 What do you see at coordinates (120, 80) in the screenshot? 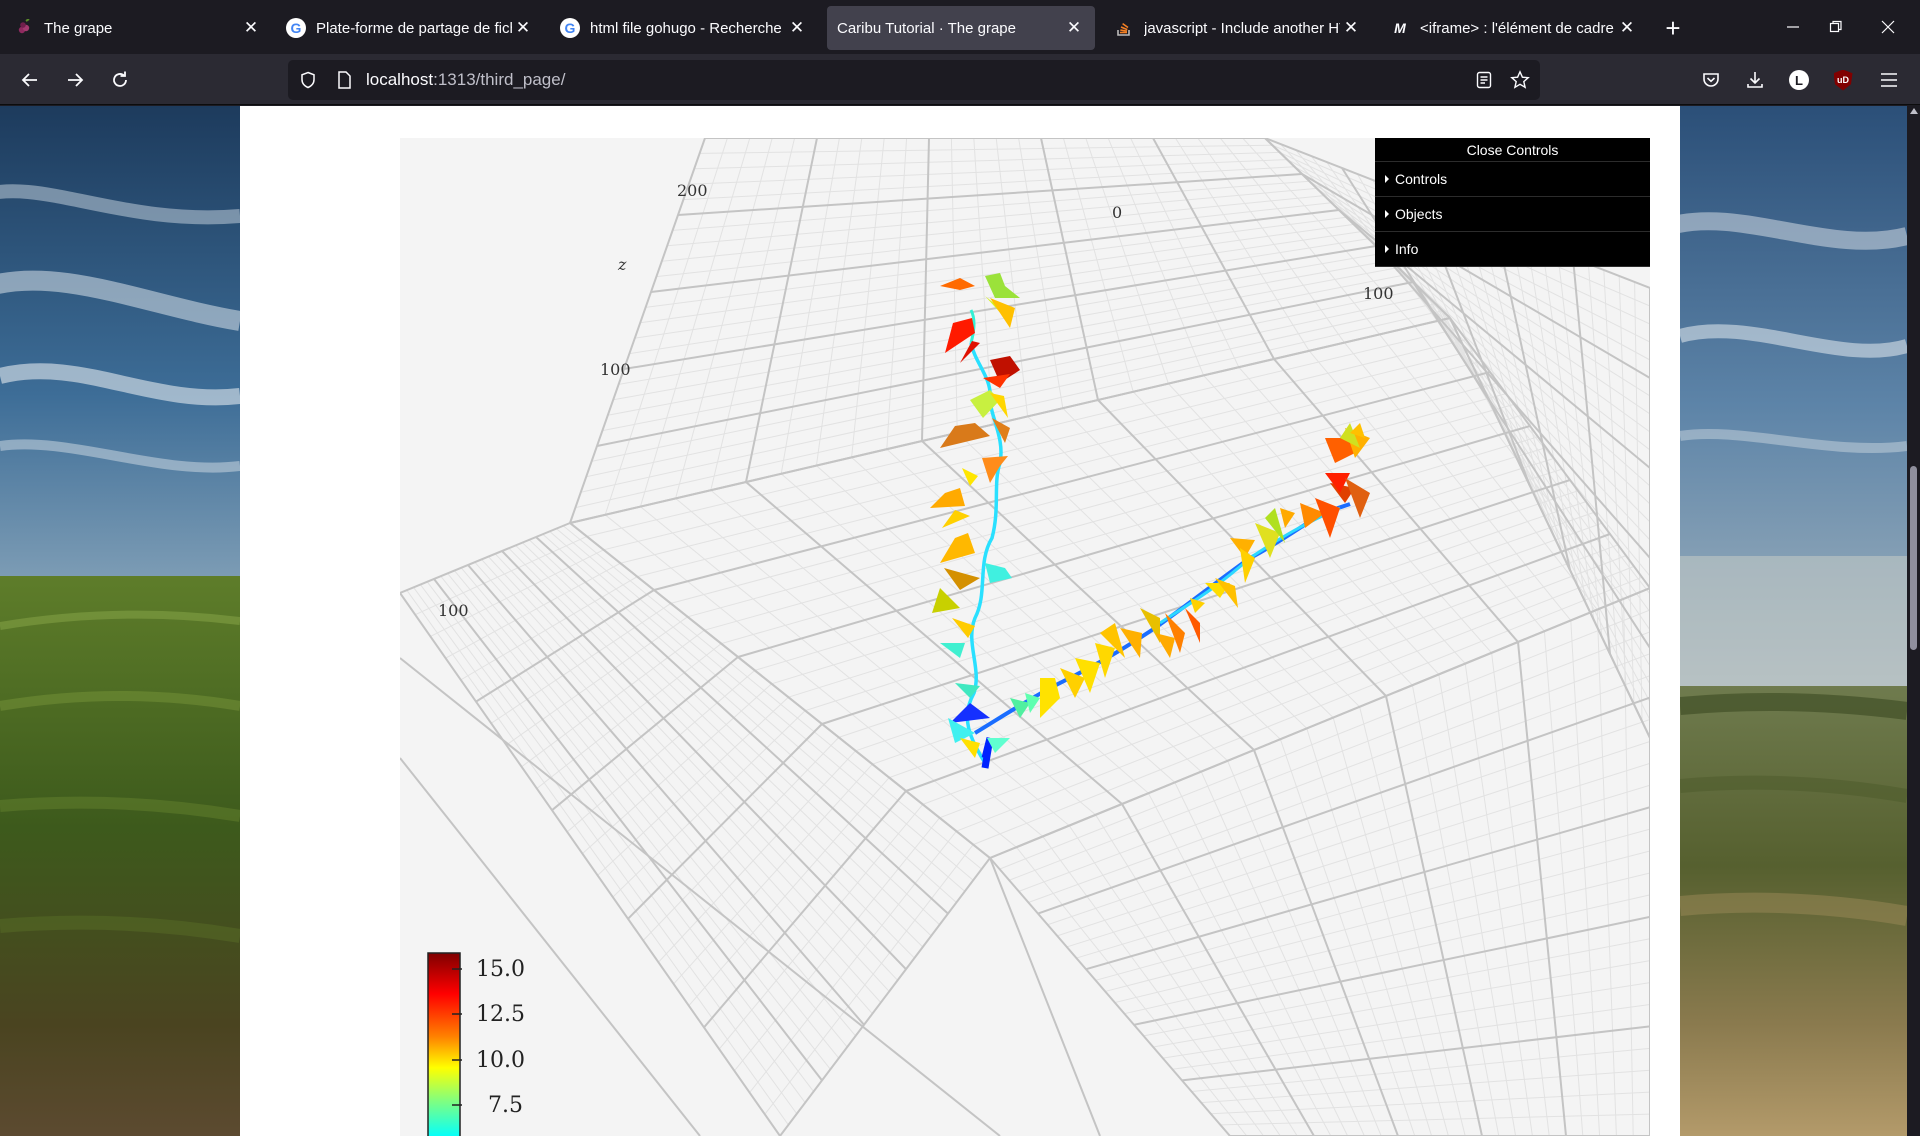
I see `reload-button` at bounding box center [120, 80].